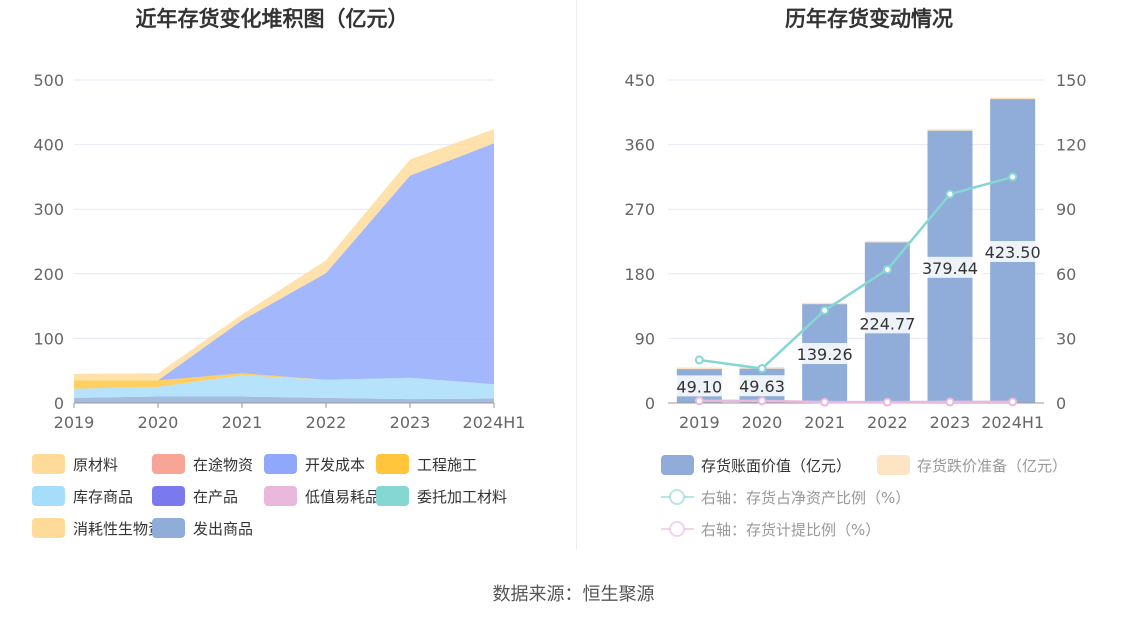 The width and height of the screenshot is (1147, 619). I want to click on left-x-tick-label: 2023, so click(410, 422).